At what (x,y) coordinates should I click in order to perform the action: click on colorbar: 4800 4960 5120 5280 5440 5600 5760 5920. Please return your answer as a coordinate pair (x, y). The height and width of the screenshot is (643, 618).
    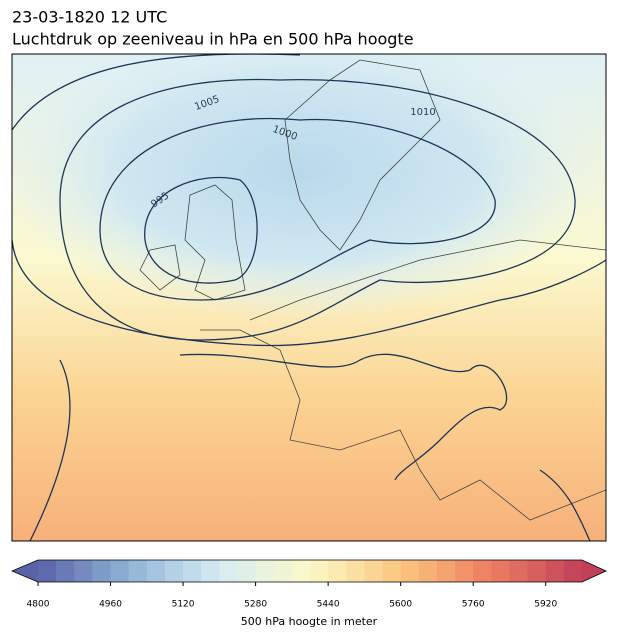
    Looking at the image, I should click on (308, 584).